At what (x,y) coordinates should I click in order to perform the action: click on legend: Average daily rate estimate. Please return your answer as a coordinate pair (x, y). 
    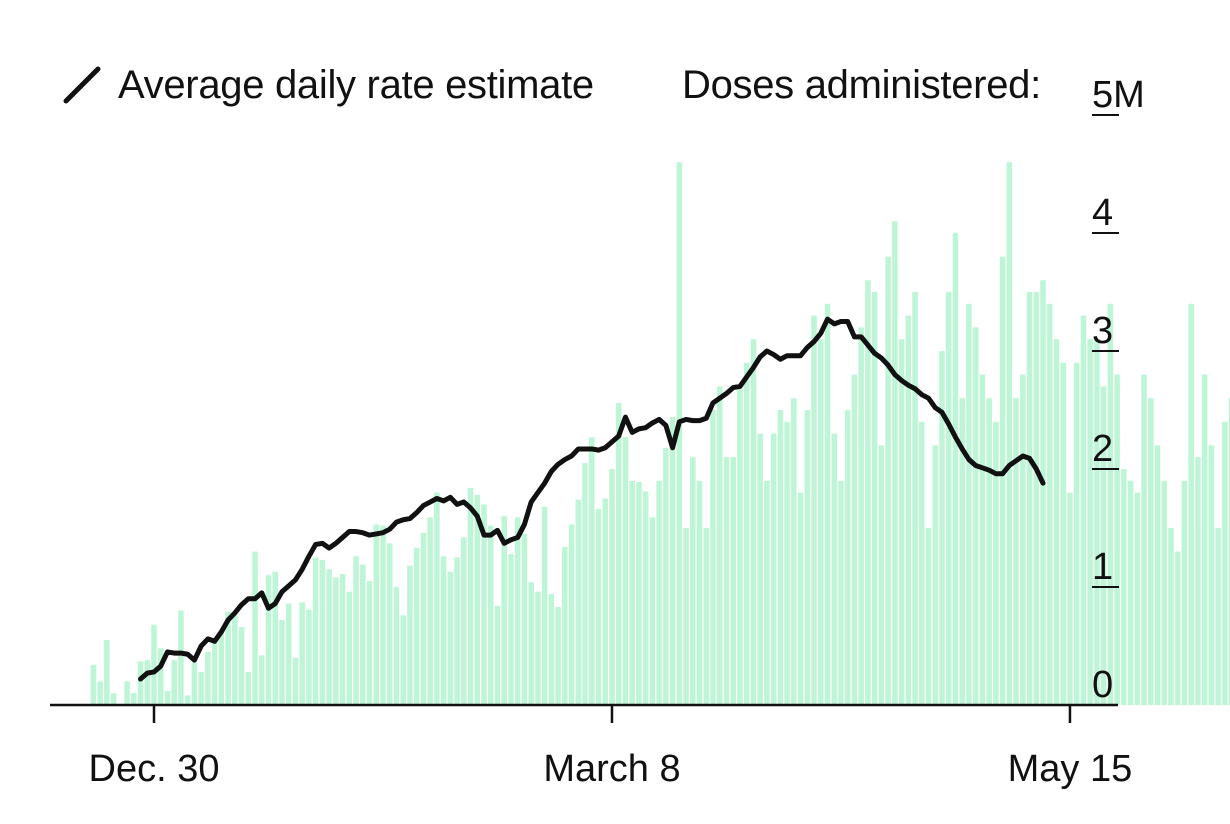
    Looking at the image, I should click on (327, 85).